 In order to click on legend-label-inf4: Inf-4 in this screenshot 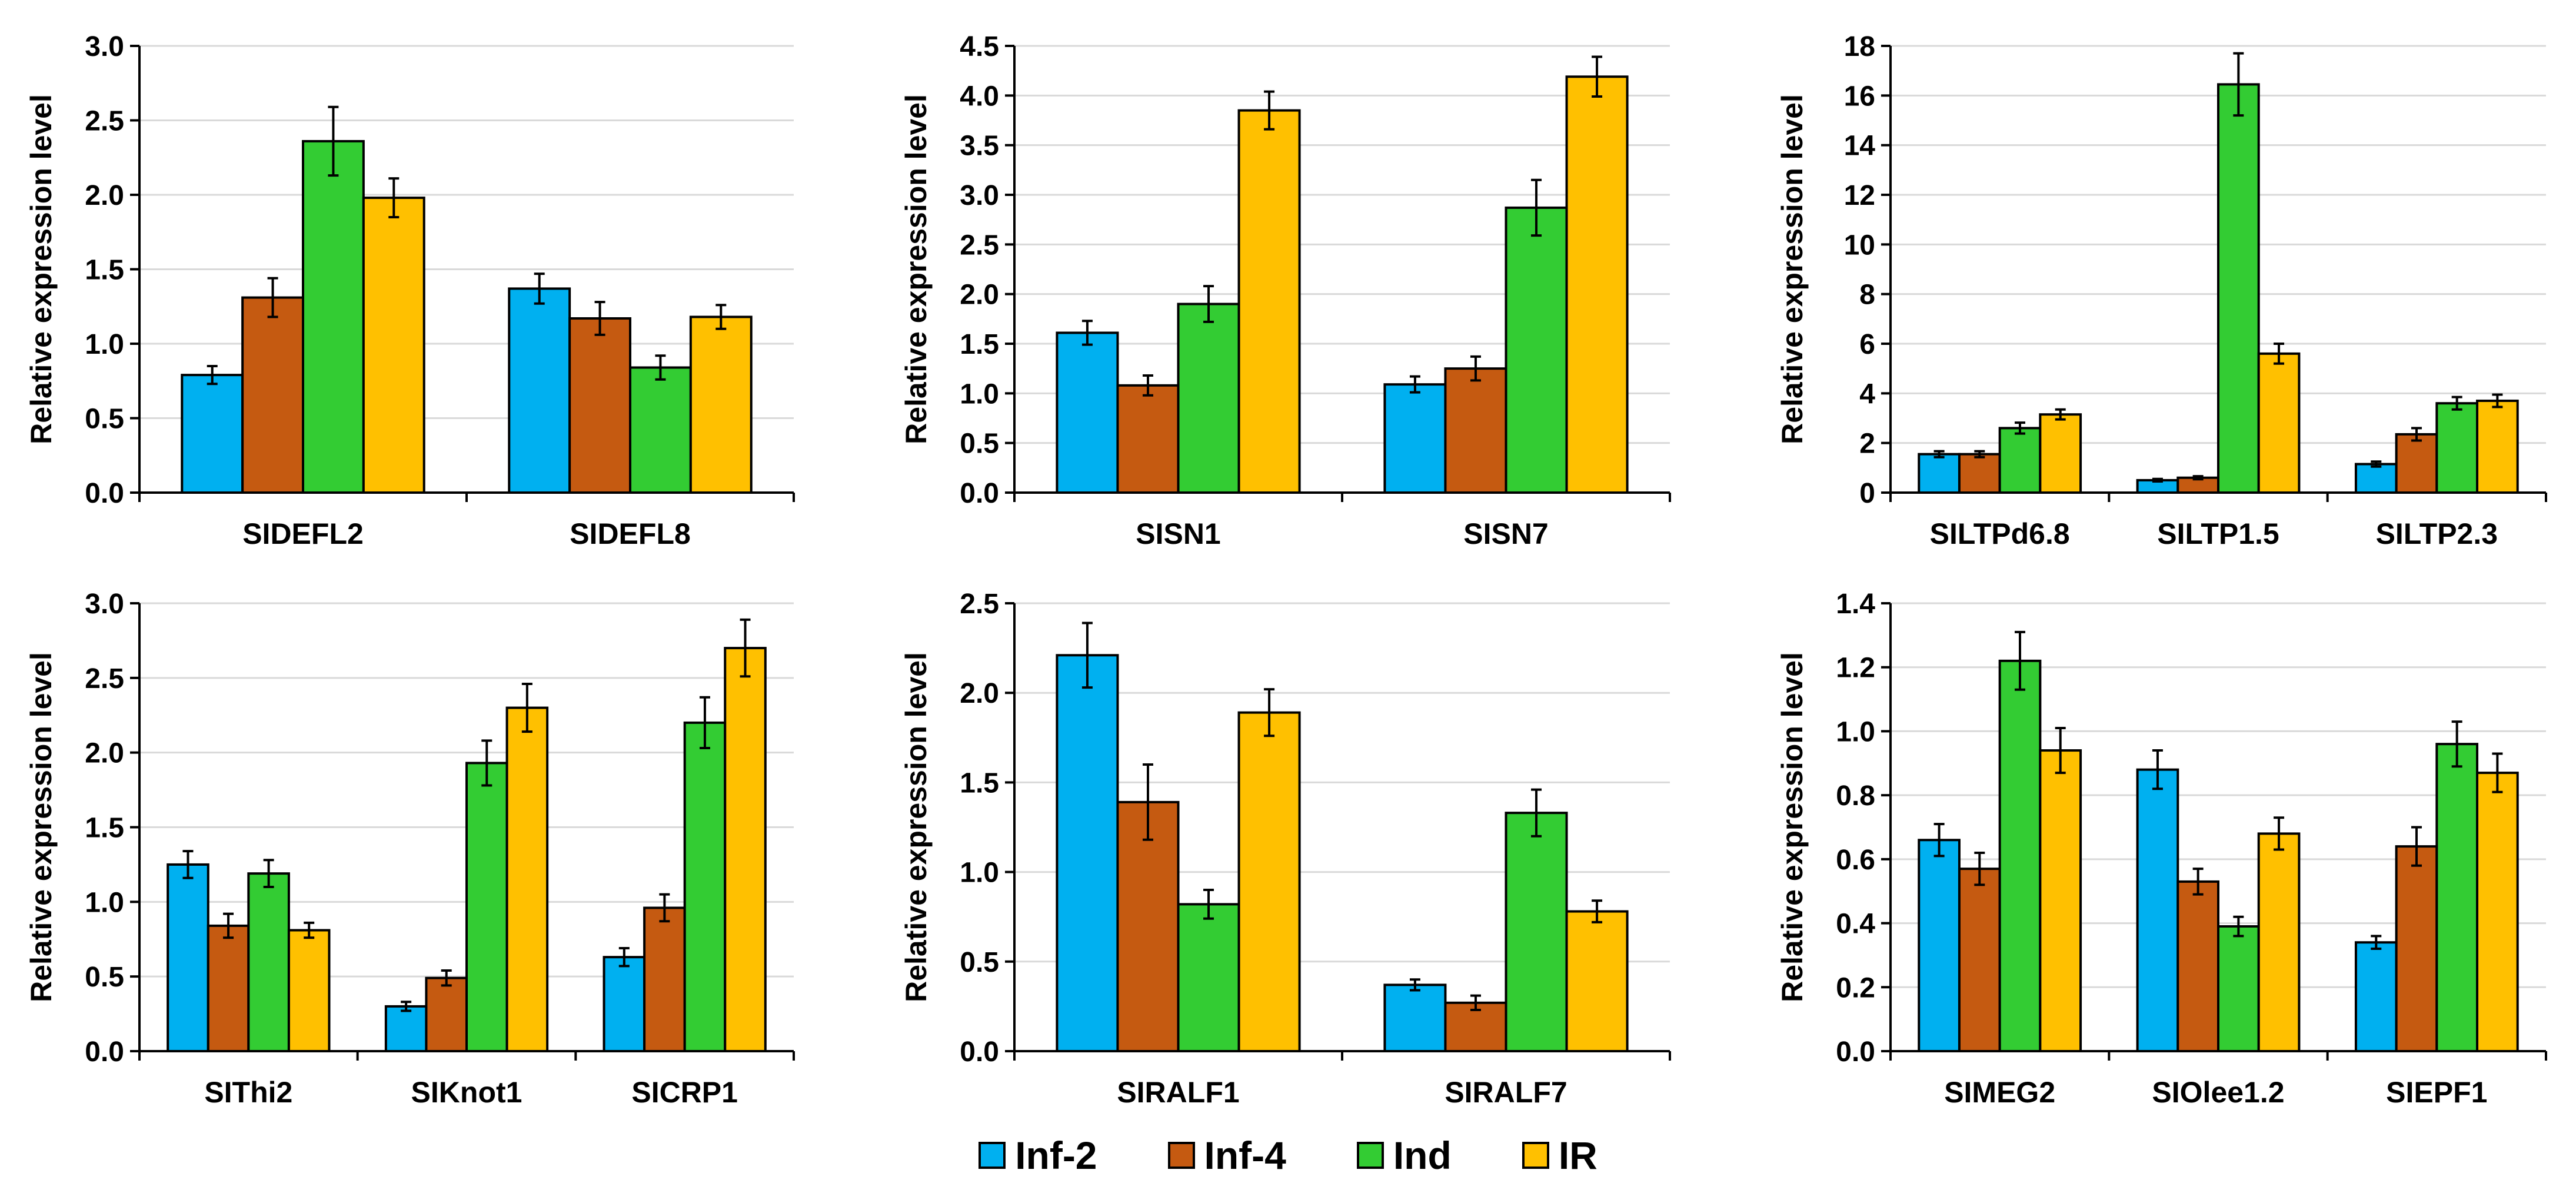, I will do `click(1245, 1155)`.